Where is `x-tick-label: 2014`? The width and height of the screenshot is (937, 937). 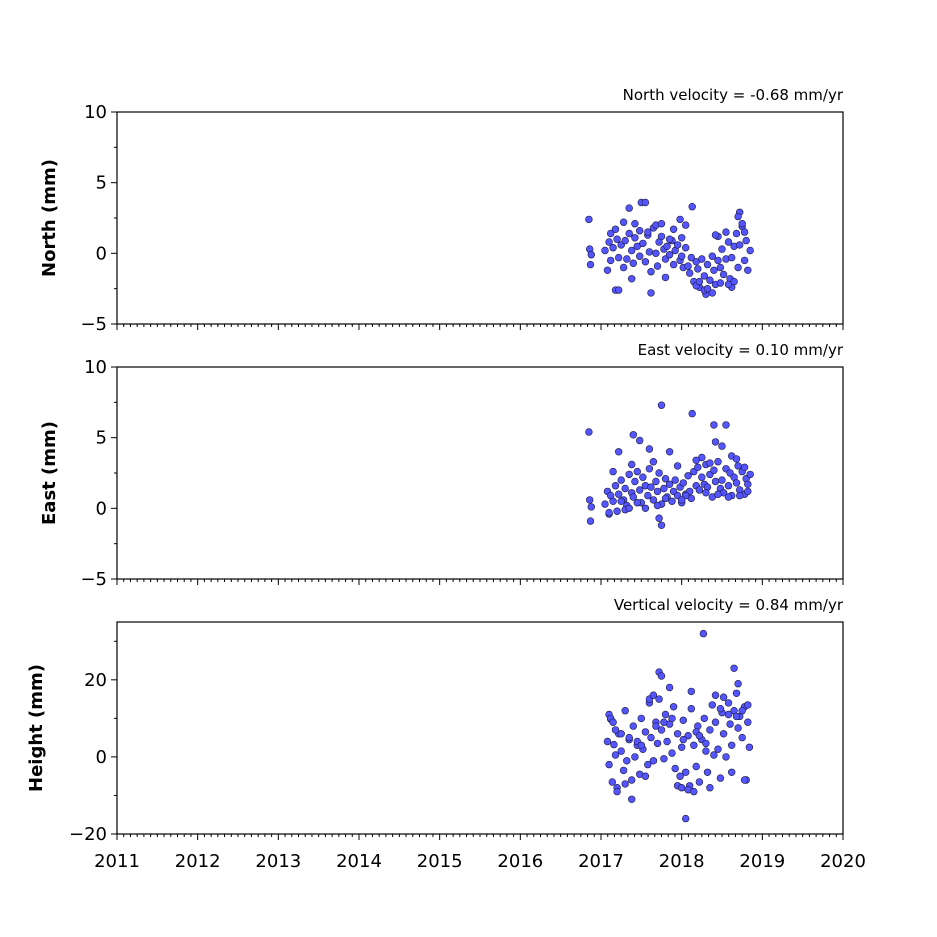 x-tick-label: 2014 is located at coordinates (359, 861).